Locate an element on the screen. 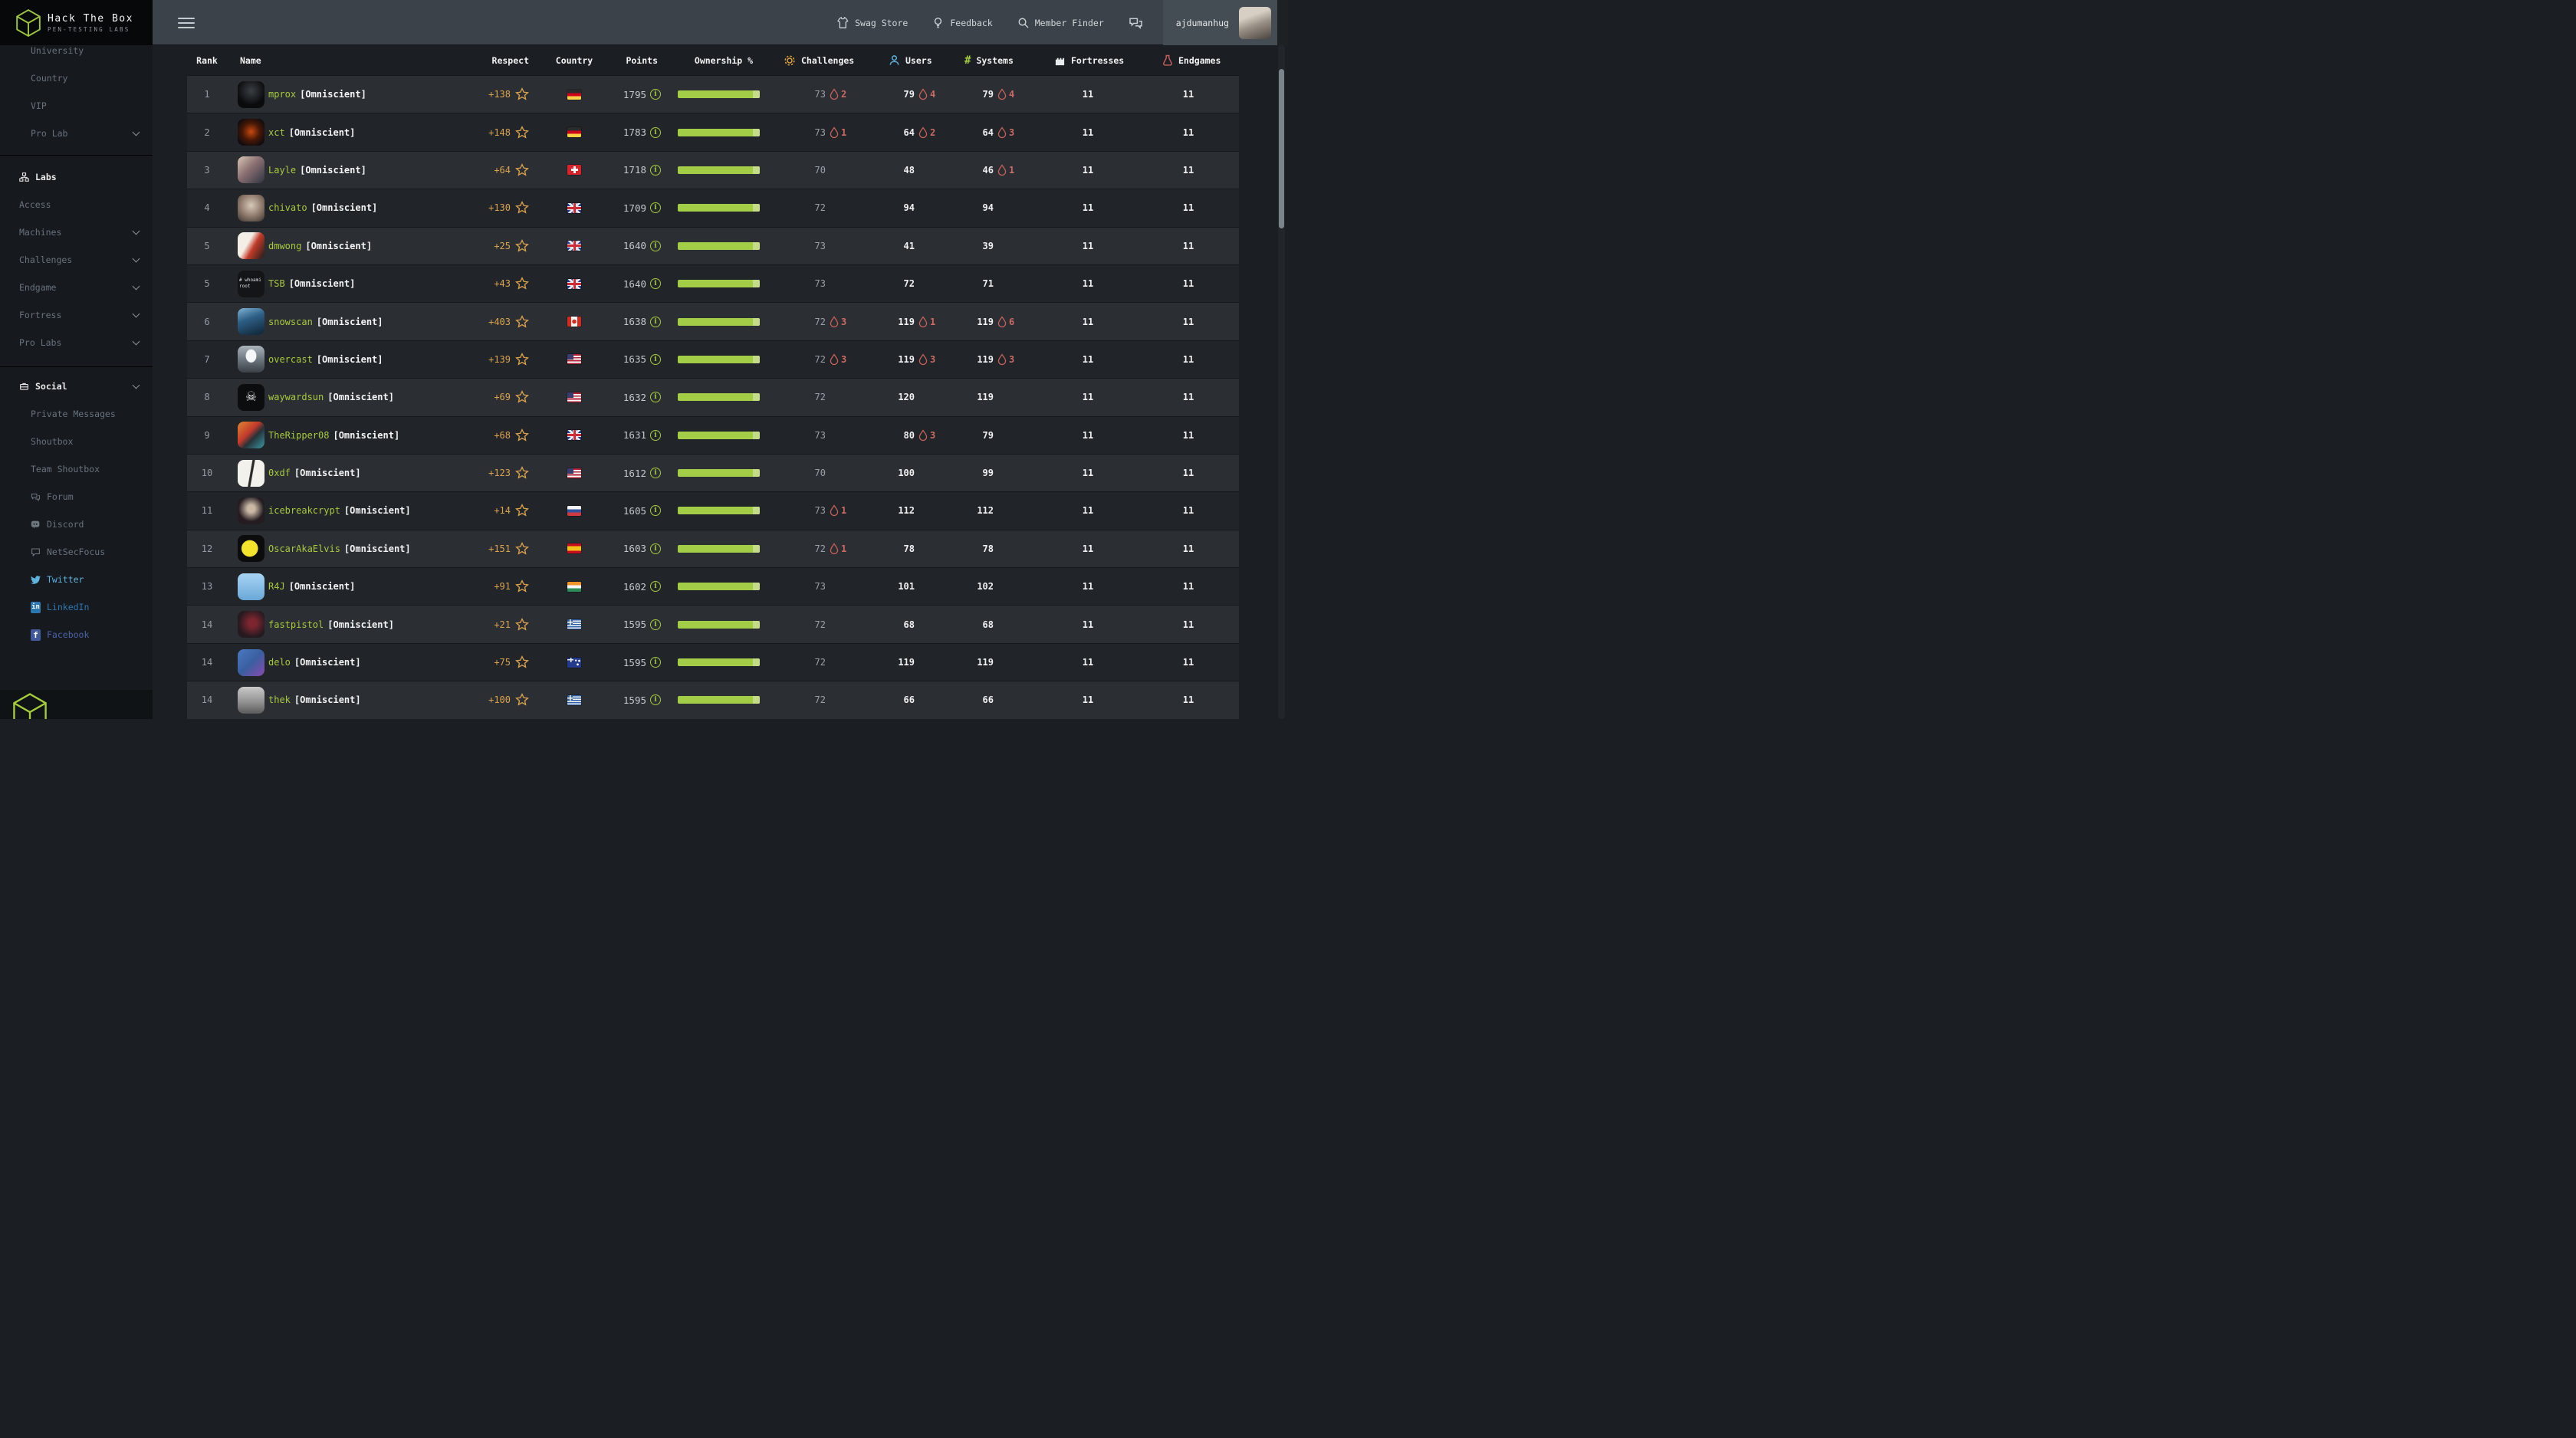  sidebar-item-social: Social is located at coordinates (76, 386).